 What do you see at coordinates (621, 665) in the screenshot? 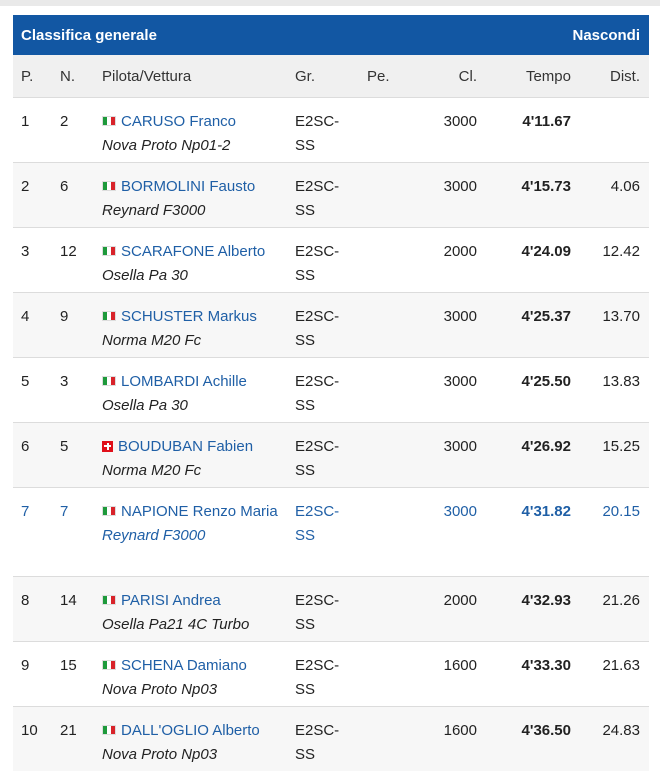
I see `gap-cell: 21.63` at bounding box center [621, 665].